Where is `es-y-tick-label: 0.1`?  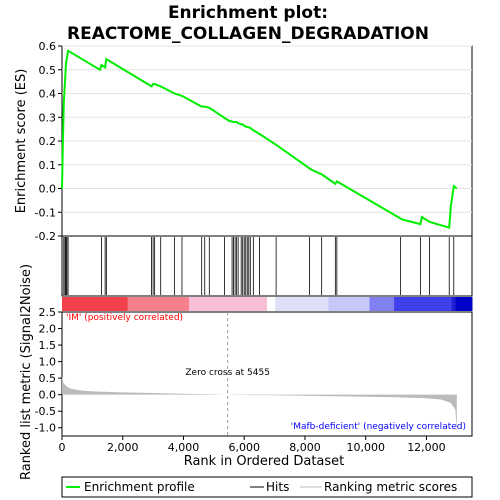
es-y-tick-label: 0.1 is located at coordinates (48, 165).